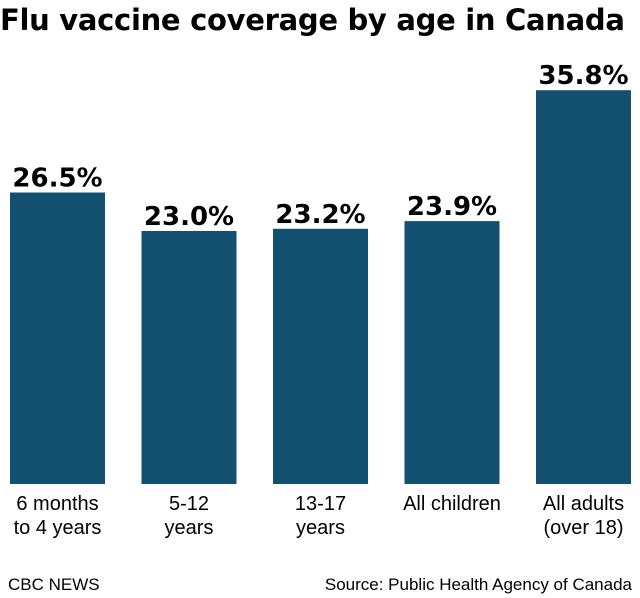 This screenshot has width=640, height=598. What do you see at coordinates (189, 516) in the screenshot?
I see `category-label-2: 5-12 years` at bounding box center [189, 516].